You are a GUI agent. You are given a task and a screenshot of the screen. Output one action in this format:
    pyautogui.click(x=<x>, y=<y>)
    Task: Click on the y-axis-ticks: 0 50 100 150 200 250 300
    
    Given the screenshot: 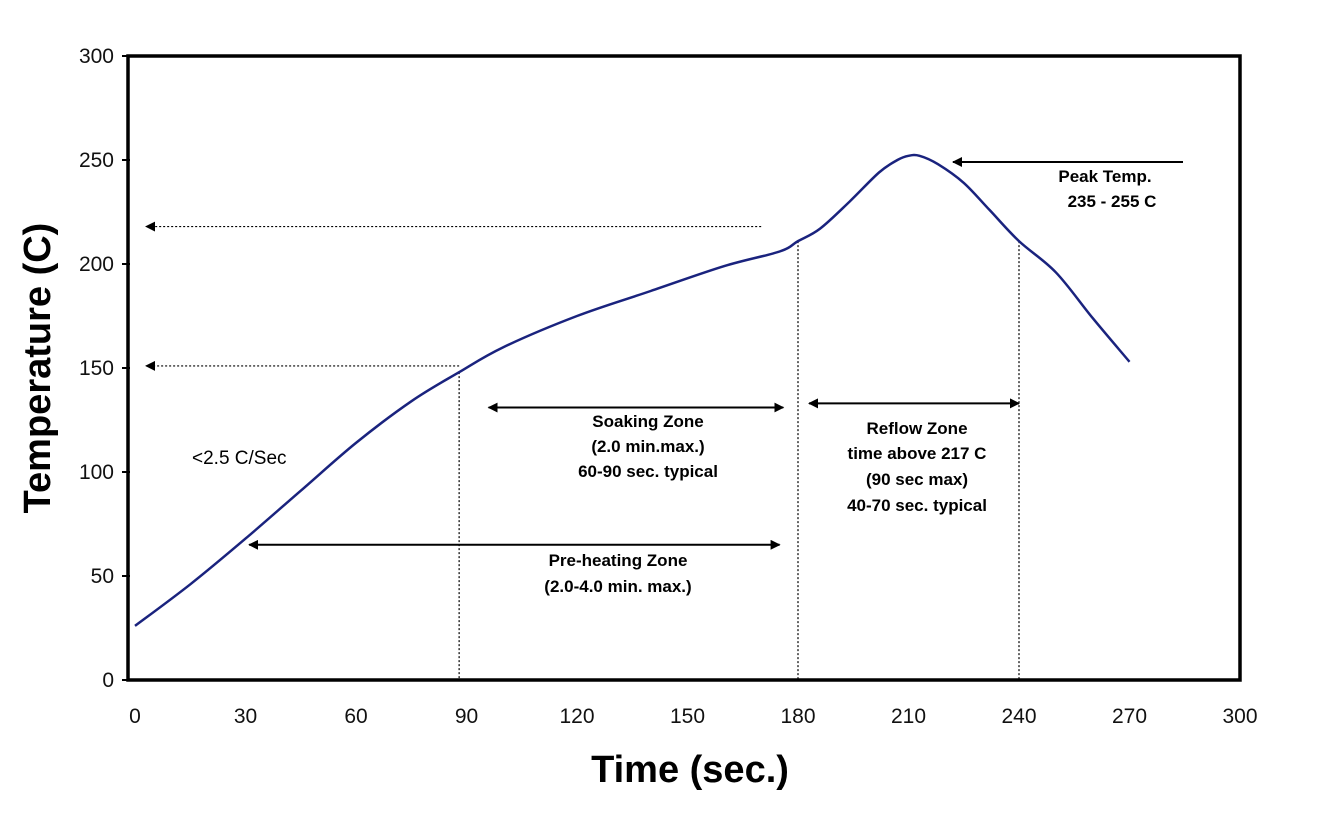 What is the action you would take?
    pyautogui.click(x=104, y=368)
    